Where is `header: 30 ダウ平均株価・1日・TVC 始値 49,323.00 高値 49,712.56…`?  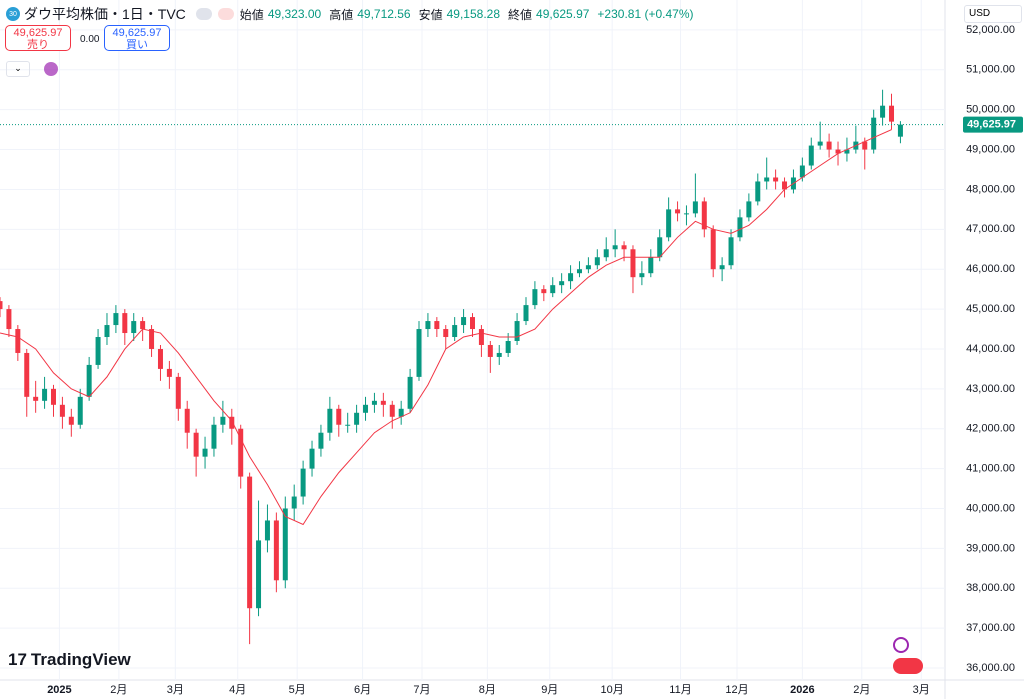 header: 30 ダウ平均株価・1日・TVC 始値 49,323.00 高値 49,712.56… is located at coordinates (352, 14).